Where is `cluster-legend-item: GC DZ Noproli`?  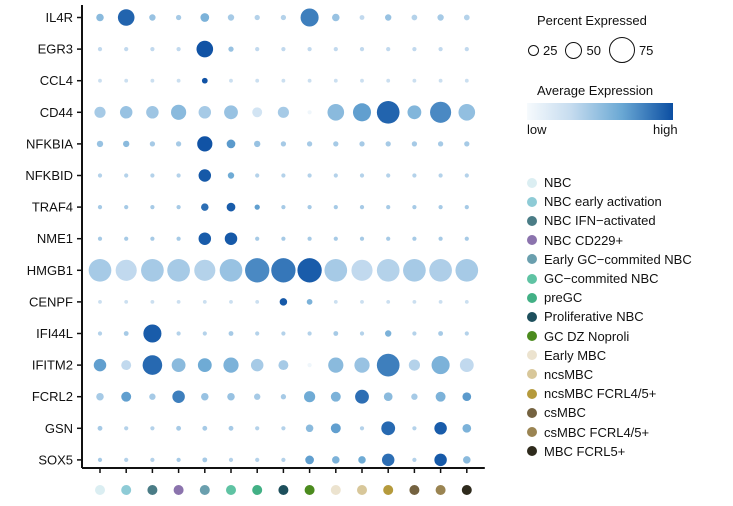 cluster-legend-item: GC DZ Noproli is located at coordinates (609, 336).